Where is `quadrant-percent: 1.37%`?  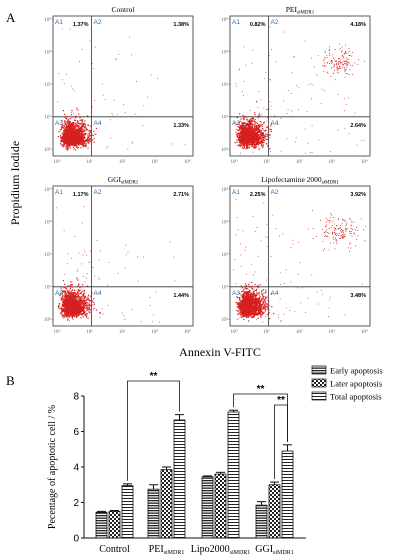
quadrant-percent: 1.37% is located at coordinates (81, 25).